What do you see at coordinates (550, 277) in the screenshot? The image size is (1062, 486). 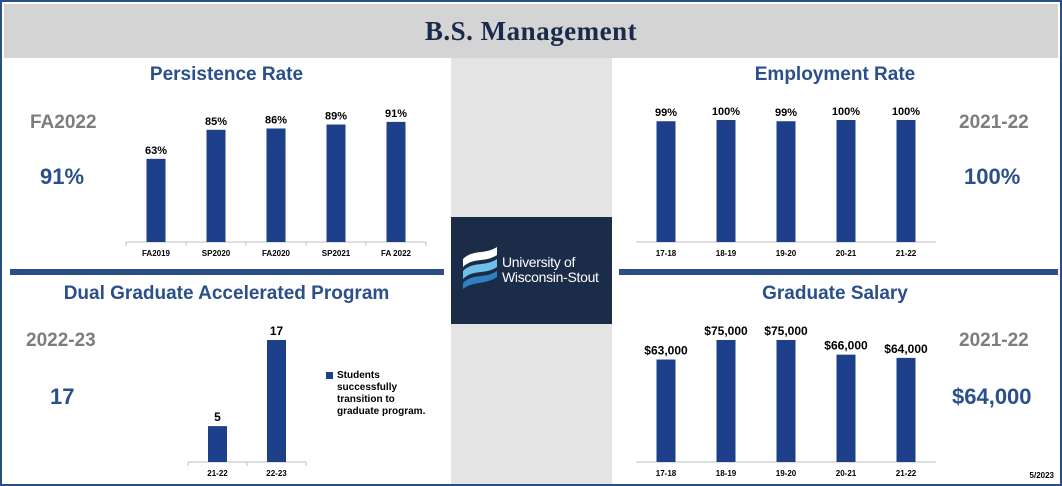 I see `logo-line-2: Wisconsin-Stout` at bounding box center [550, 277].